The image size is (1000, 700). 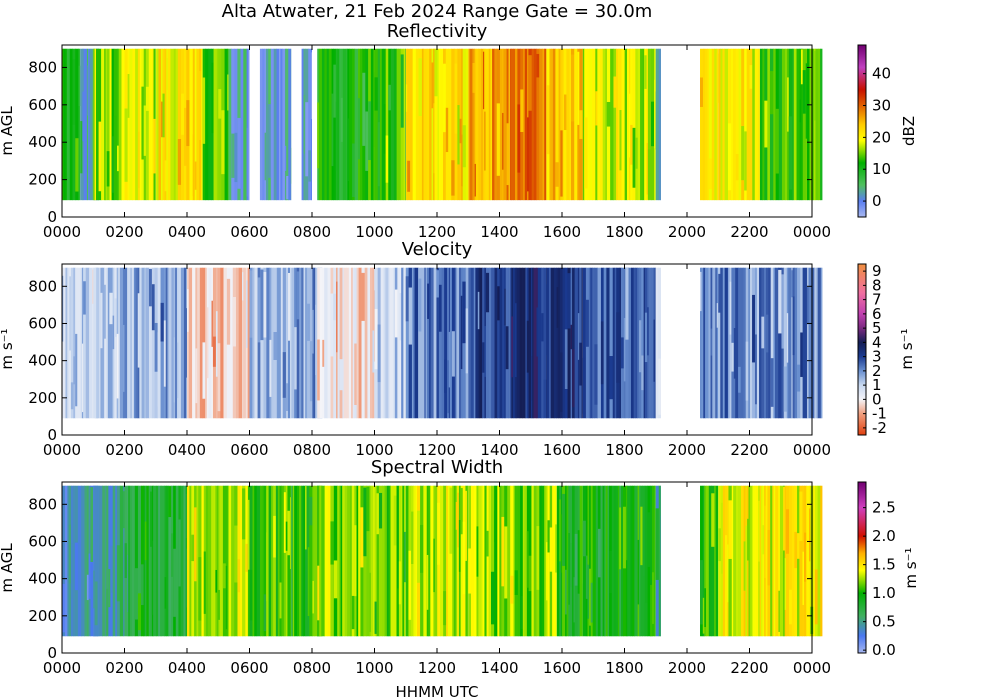 I want to click on reflectivity-colorbar-tick-label: 40, so click(x=881, y=74).